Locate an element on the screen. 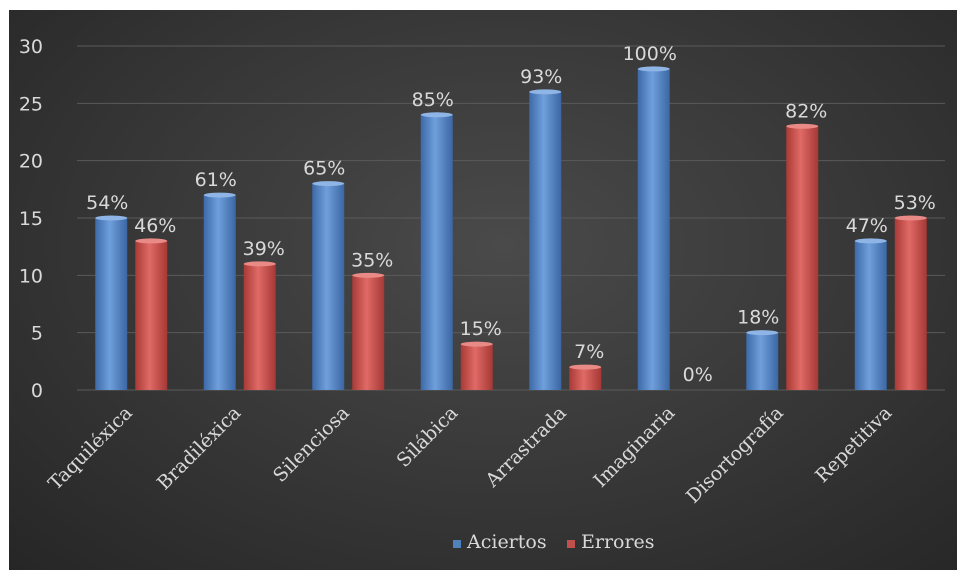  data-label: 85% is located at coordinates (433, 100).